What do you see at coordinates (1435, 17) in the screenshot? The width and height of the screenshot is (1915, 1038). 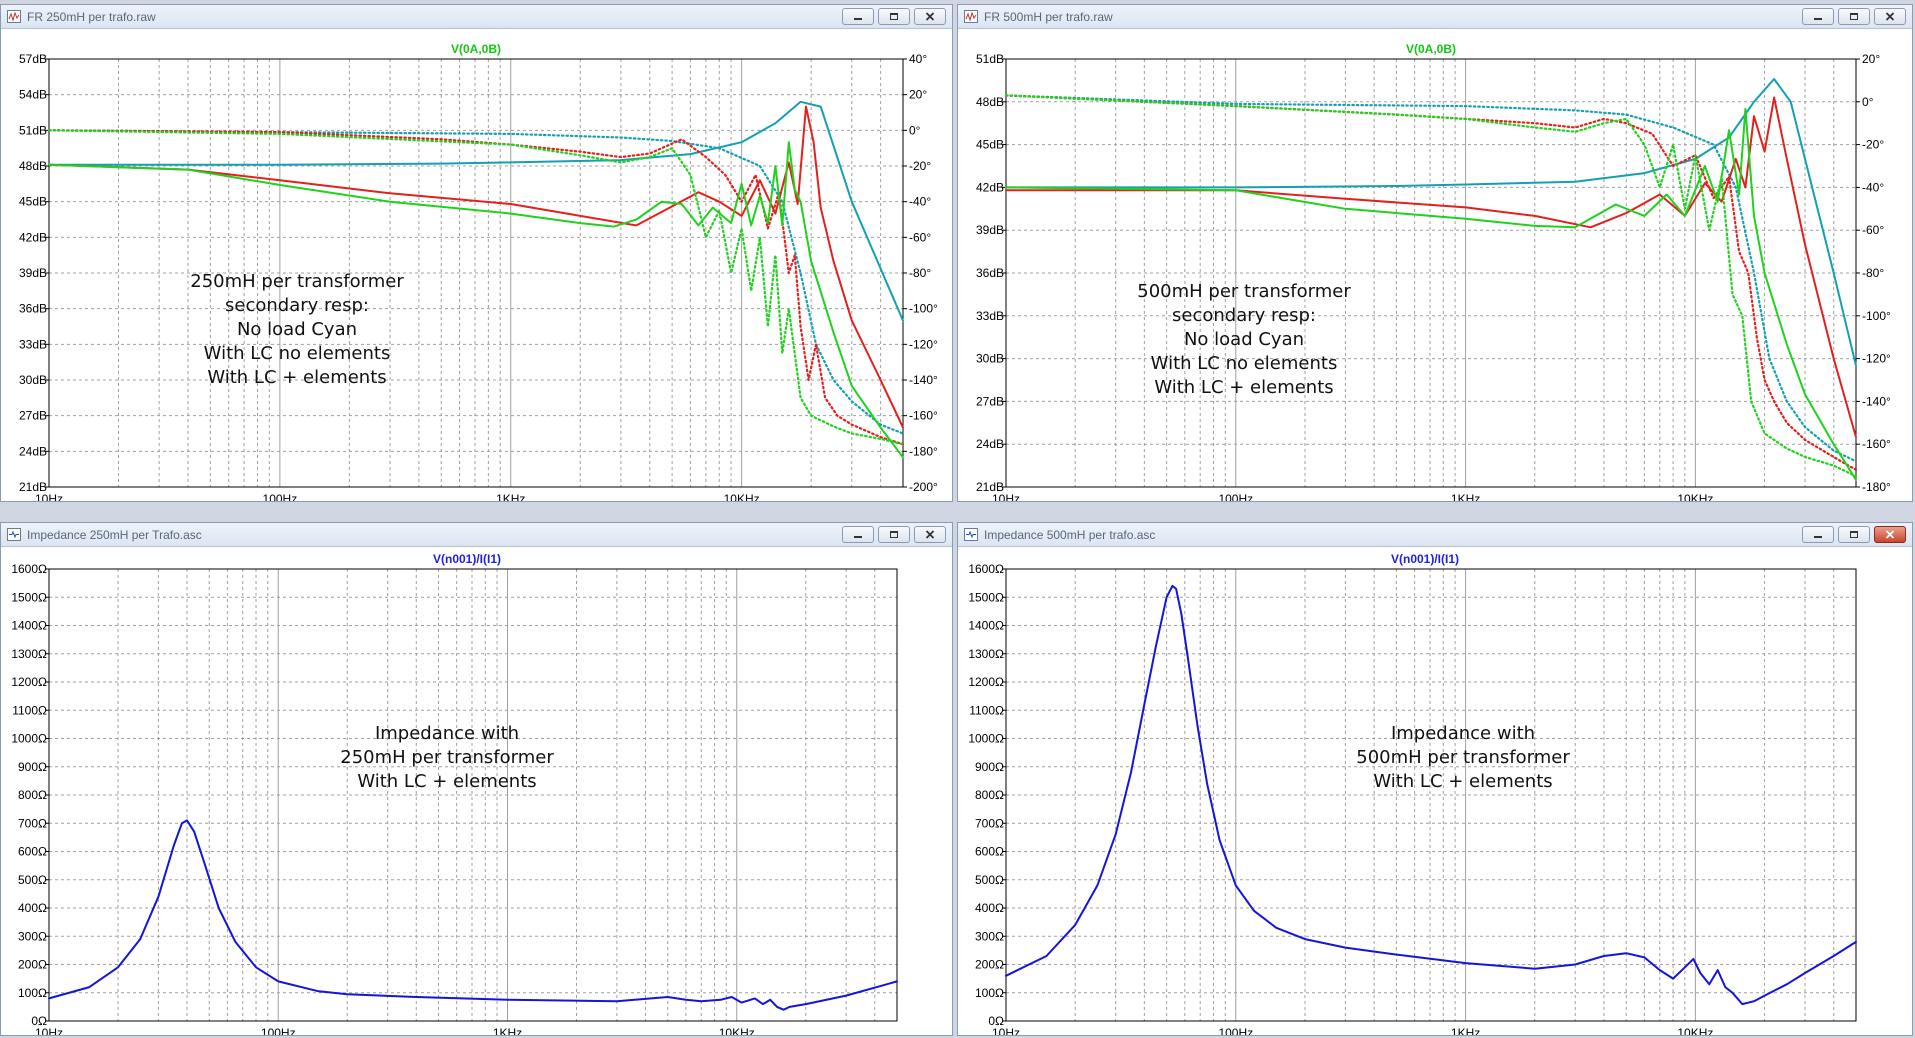 I see `window-titlebar: FR 500mH per trafo.raw` at bounding box center [1435, 17].